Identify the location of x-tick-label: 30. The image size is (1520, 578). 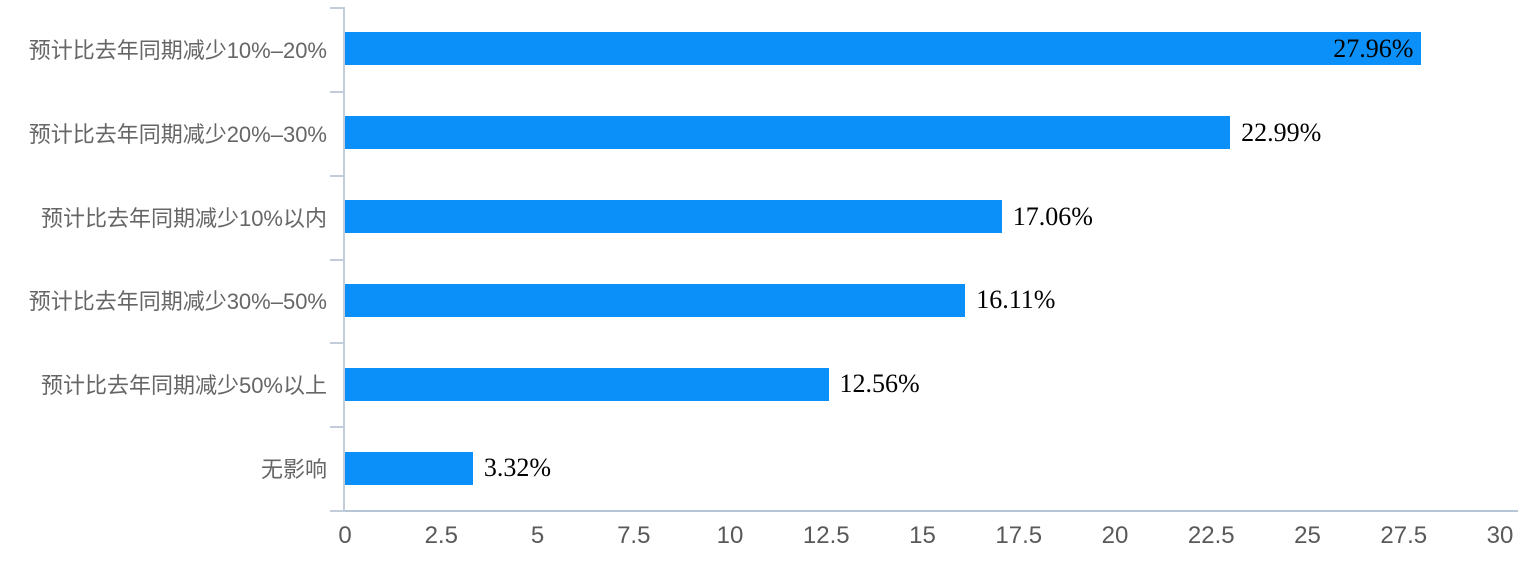
(1500, 535).